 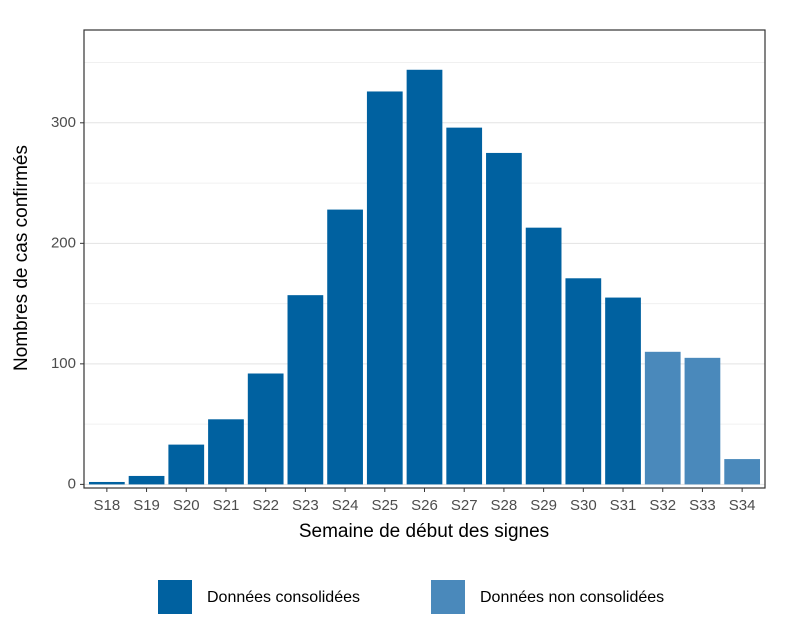 I want to click on x-tick-label: S25, so click(x=384, y=505).